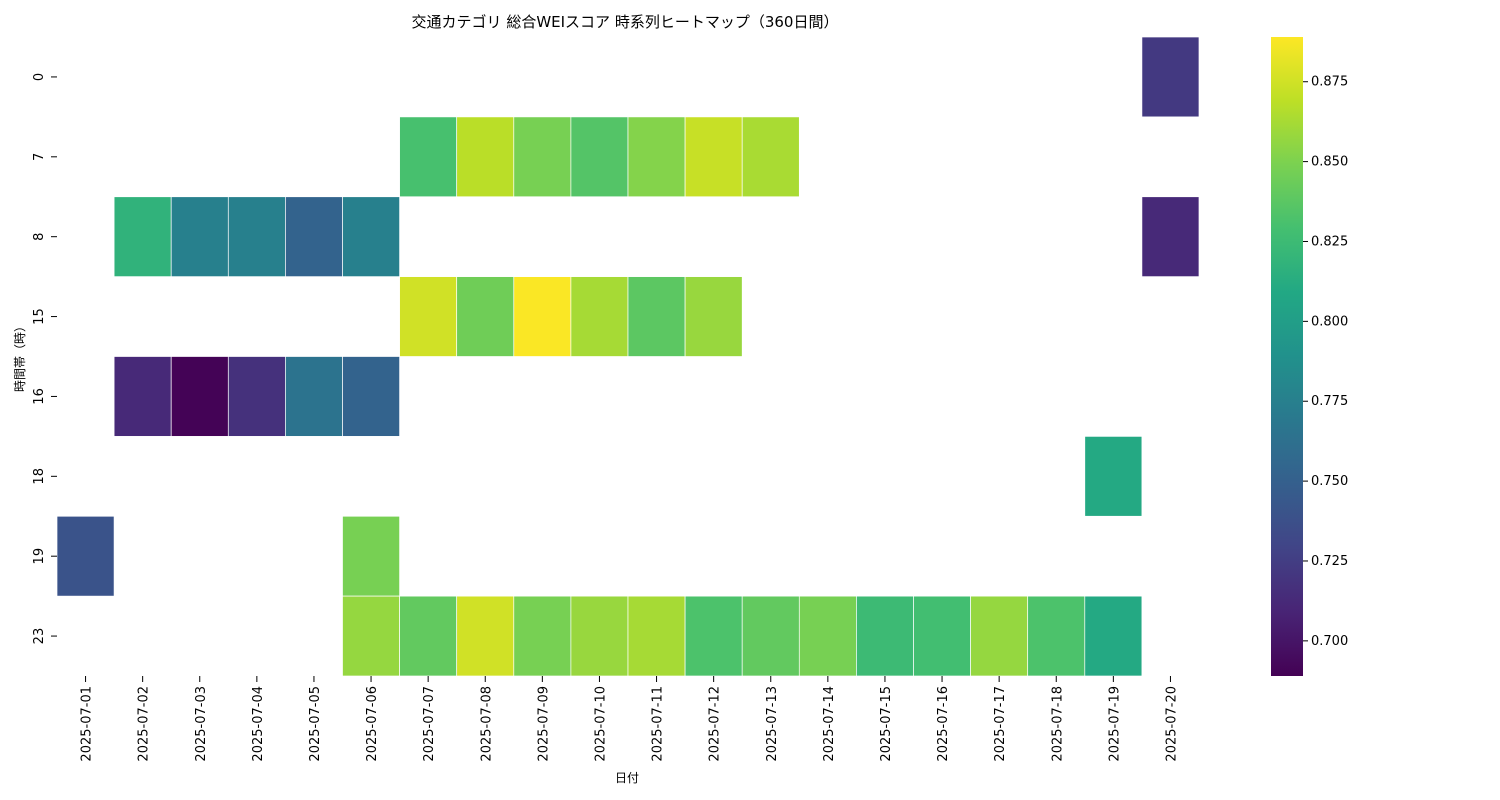 This screenshot has width=1500, height=800. Describe the element at coordinates (1329, 241) in the screenshot. I see `colorbar-tick-label: 0.825` at that location.